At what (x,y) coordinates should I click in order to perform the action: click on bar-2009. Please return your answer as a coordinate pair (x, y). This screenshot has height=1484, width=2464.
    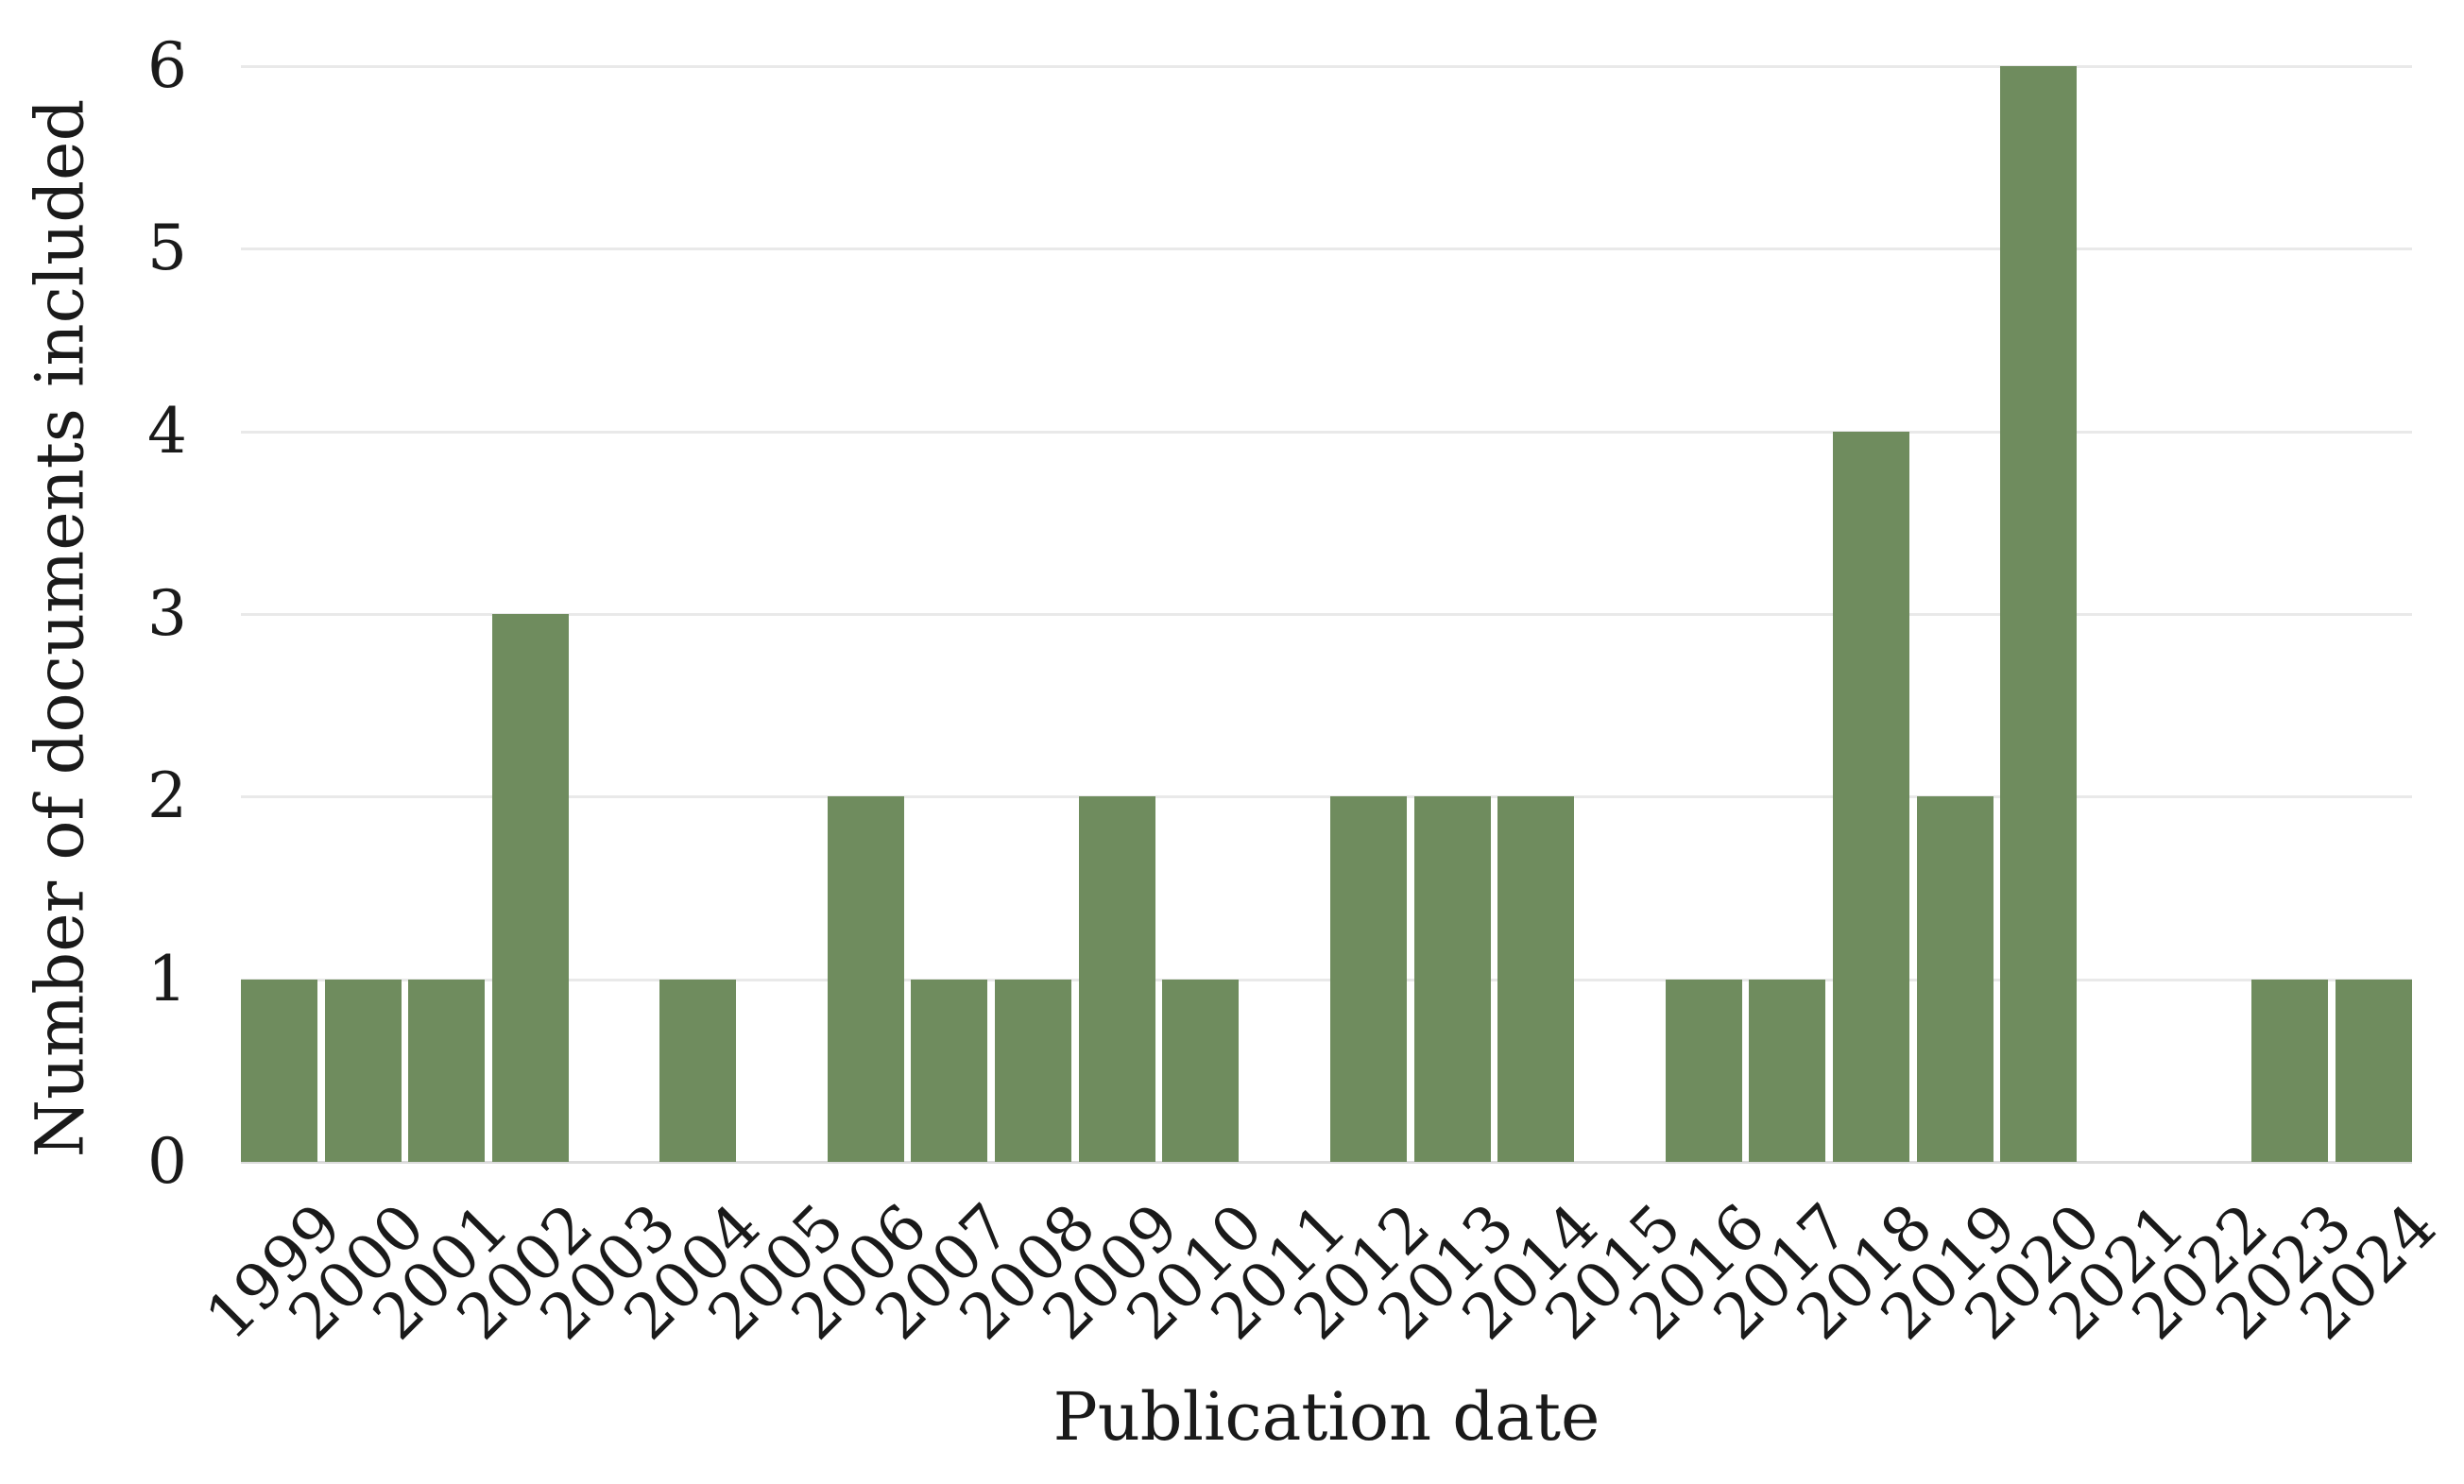
    Looking at the image, I should click on (1116, 979).